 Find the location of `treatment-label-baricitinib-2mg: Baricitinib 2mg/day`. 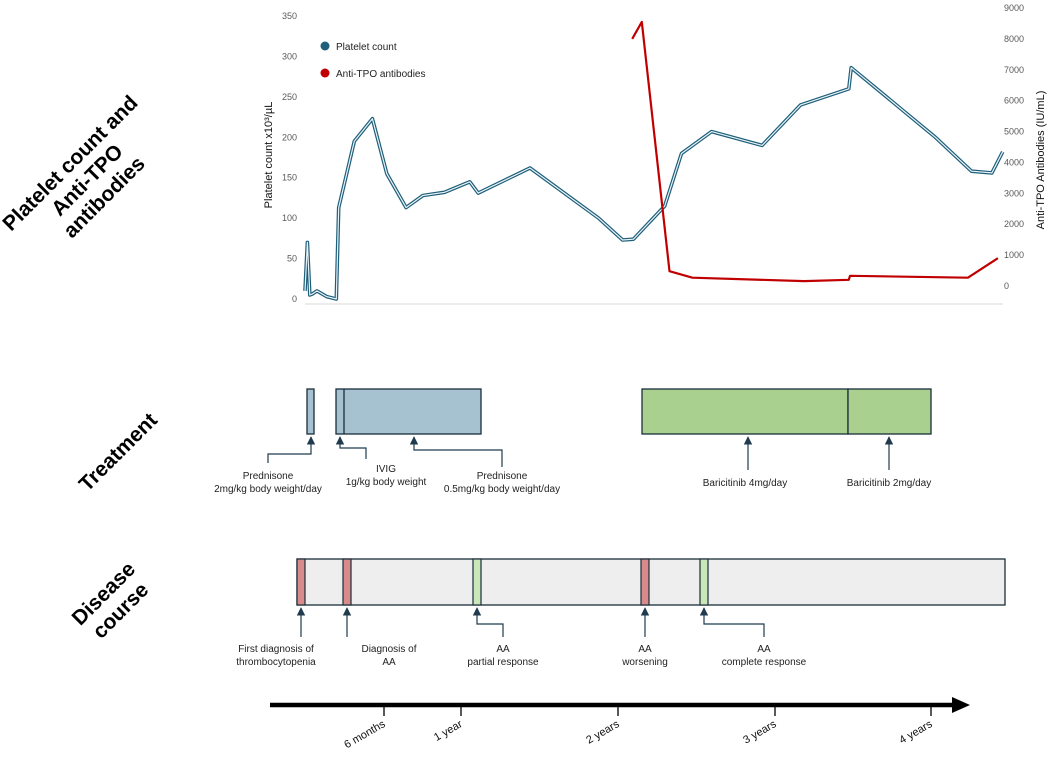

treatment-label-baricitinib-2mg: Baricitinib 2mg/day is located at coordinates (889, 483).